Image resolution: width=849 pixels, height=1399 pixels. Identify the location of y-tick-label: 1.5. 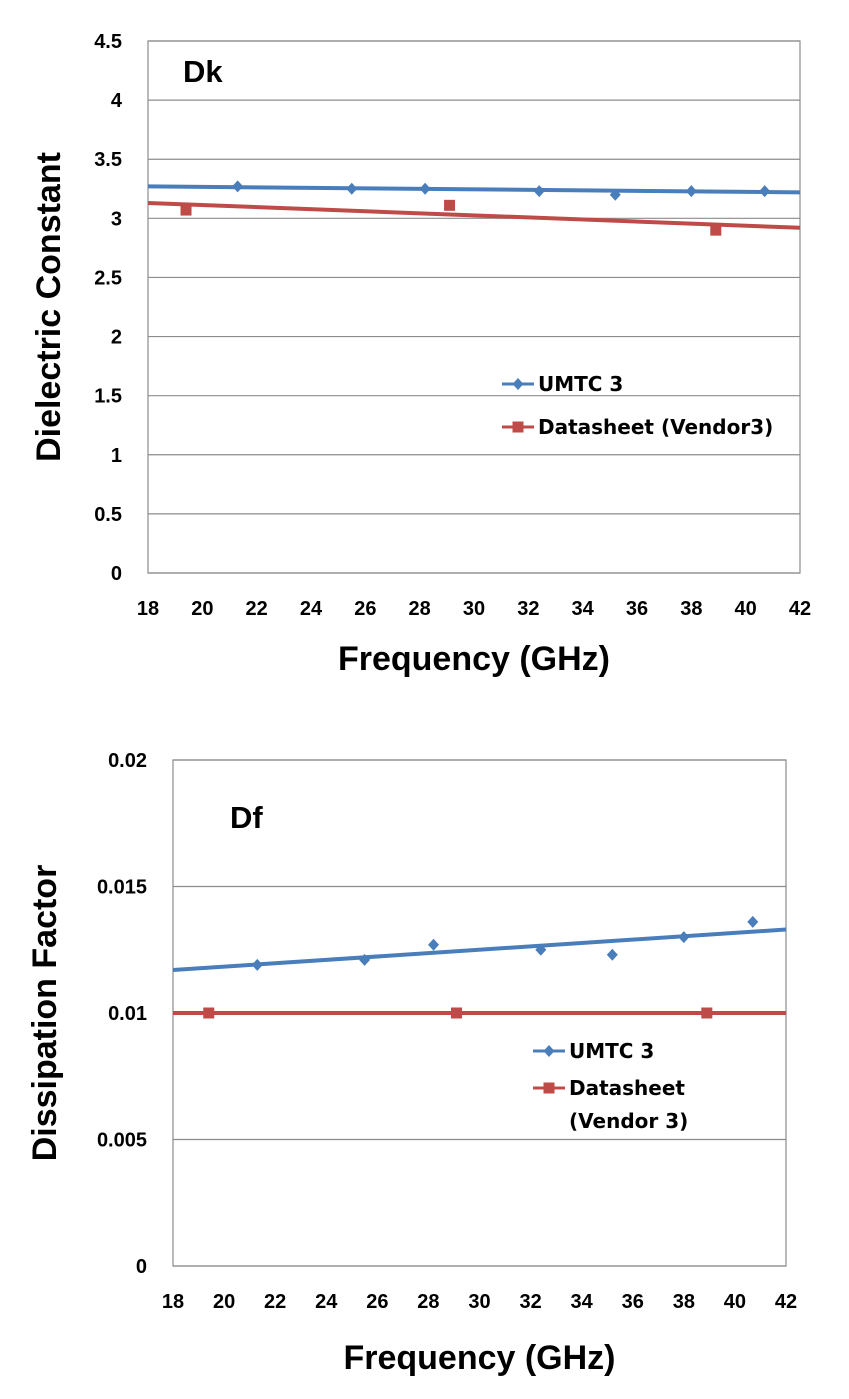
(108, 397).